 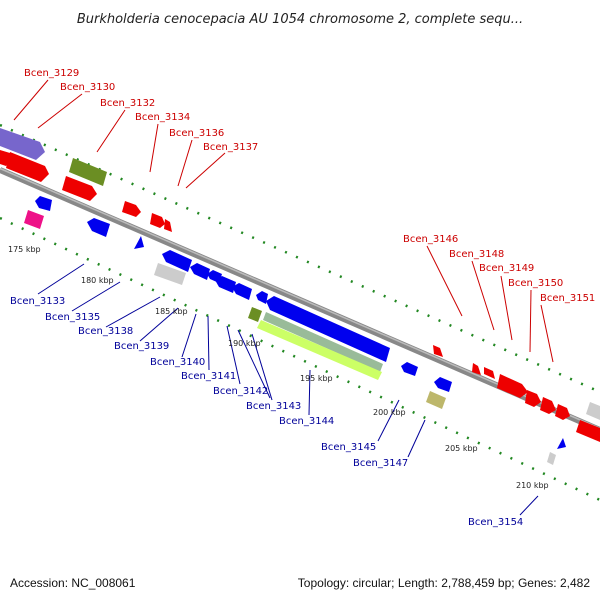 I want to click on gene-label: Bcen_3130, so click(x=87, y=87).